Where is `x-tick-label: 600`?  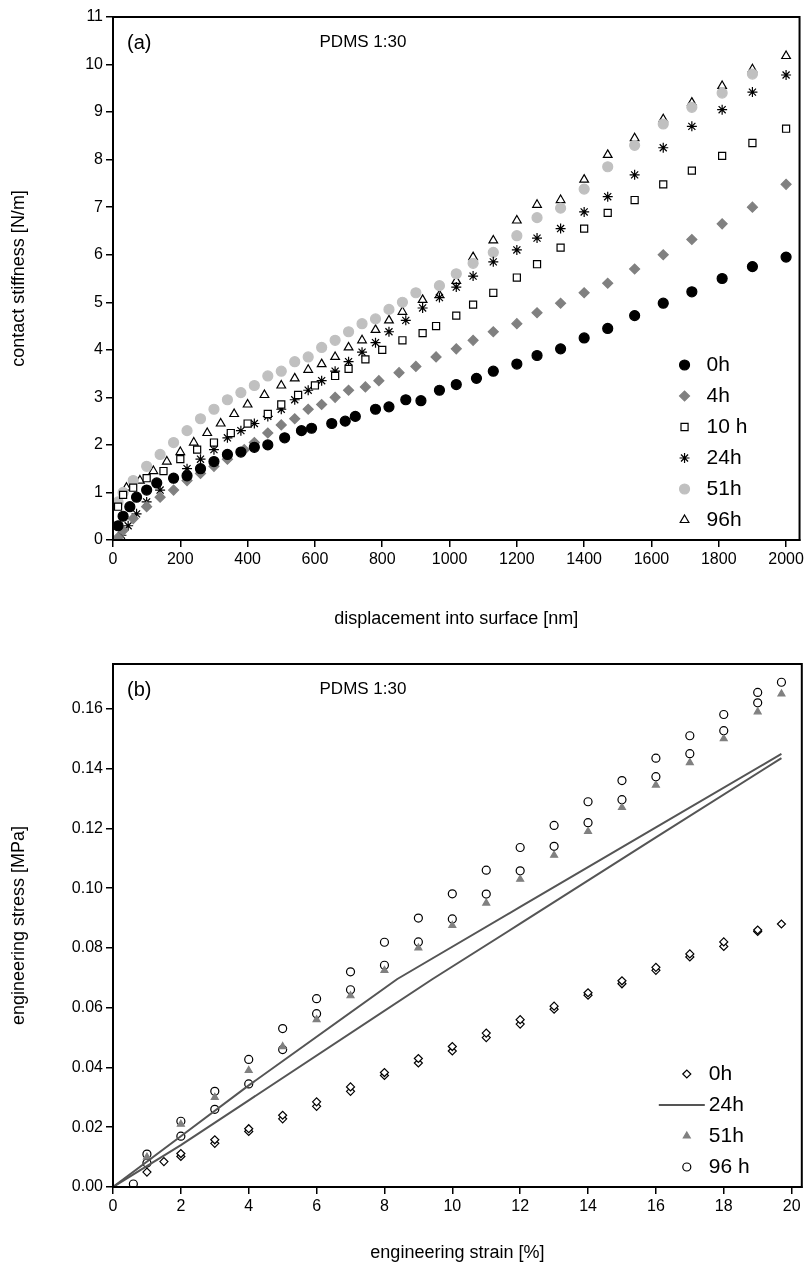 x-tick-label: 600 is located at coordinates (315, 559).